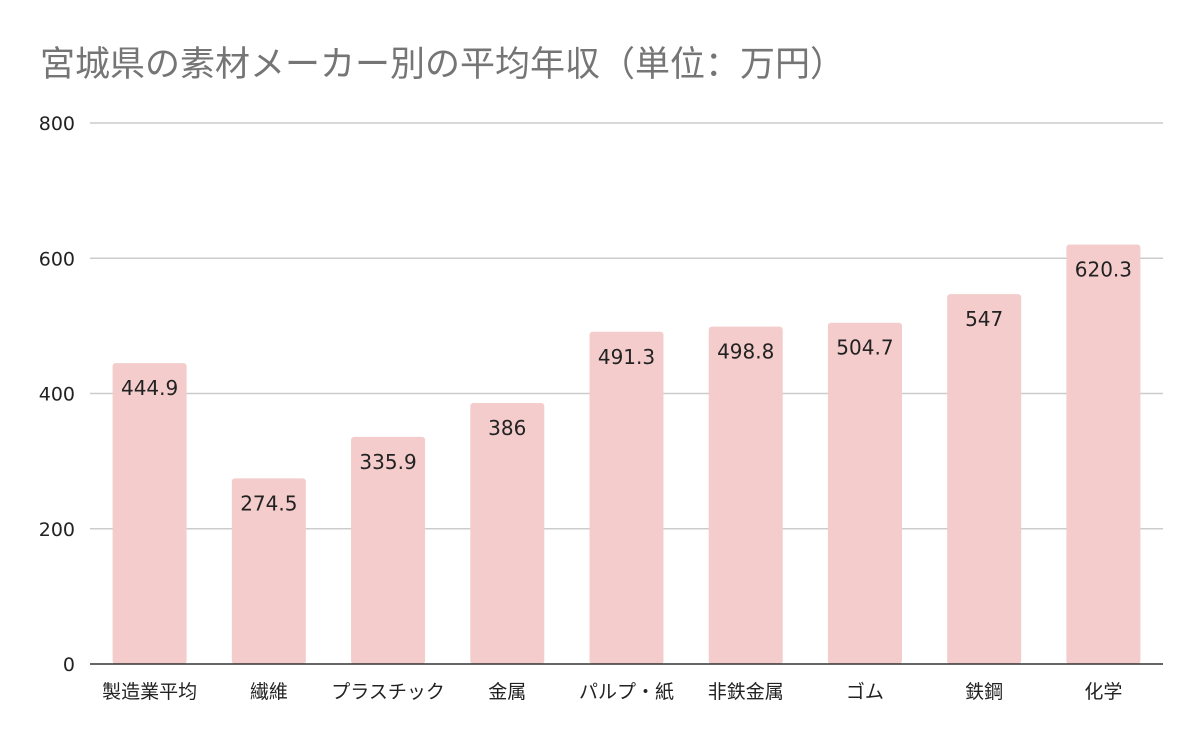 The width and height of the screenshot is (1200, 742). Describe the element at coordinates (984, 319) in the screenshot. I see `data-label: 547` at that location.